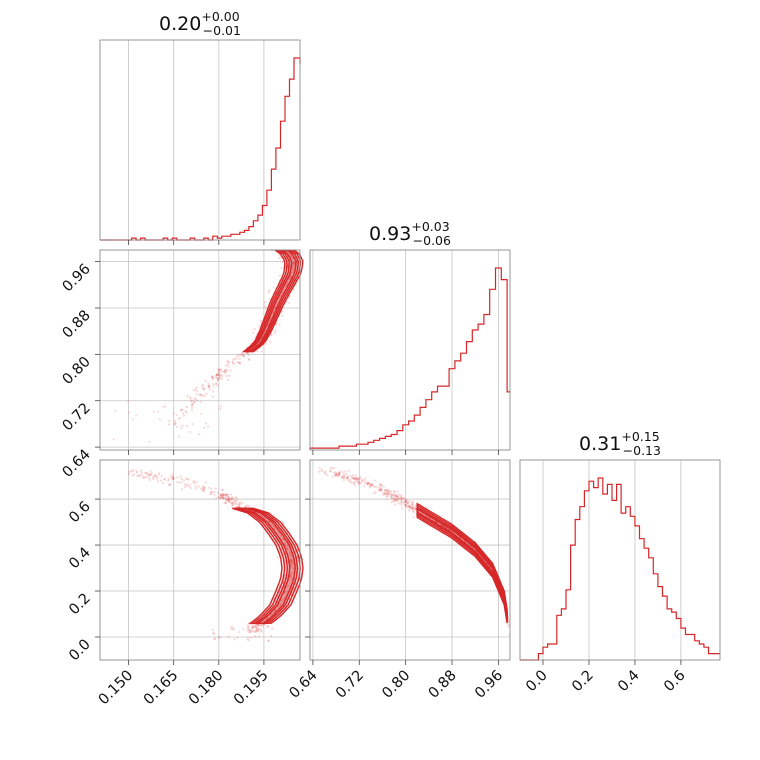 The height and width of the screenshot is (760, 760). Describe the element at coordinates (629, 682) in the screenshot. I see `x-tick-label: 0.4` at that location.